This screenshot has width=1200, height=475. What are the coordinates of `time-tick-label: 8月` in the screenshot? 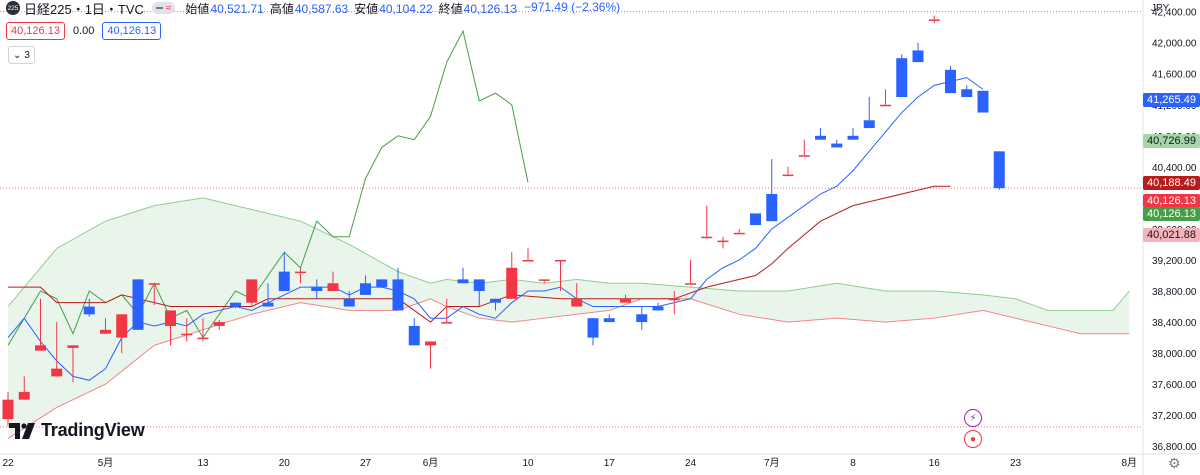 It's located at (1129, 463).